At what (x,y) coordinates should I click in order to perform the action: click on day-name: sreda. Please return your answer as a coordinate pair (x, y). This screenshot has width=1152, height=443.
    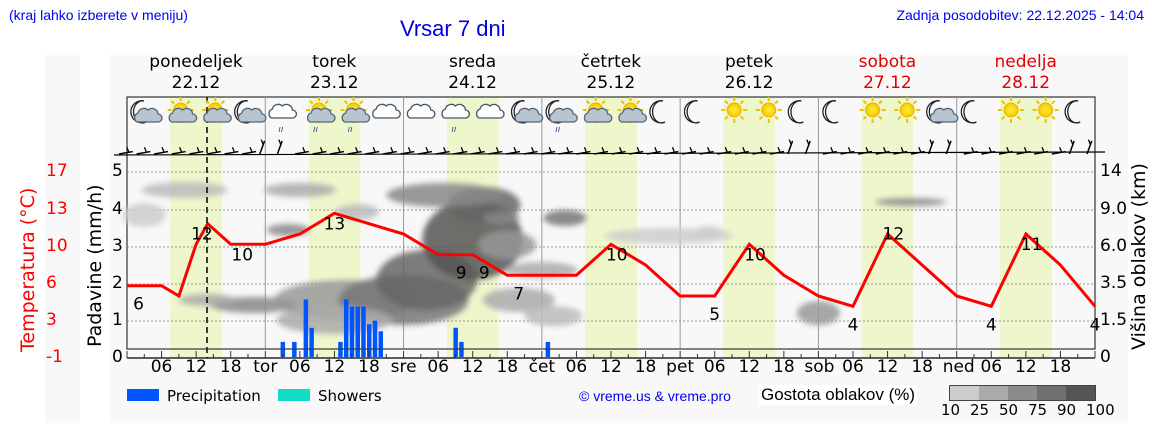
    Looking at the image, I should click on (472, 62).